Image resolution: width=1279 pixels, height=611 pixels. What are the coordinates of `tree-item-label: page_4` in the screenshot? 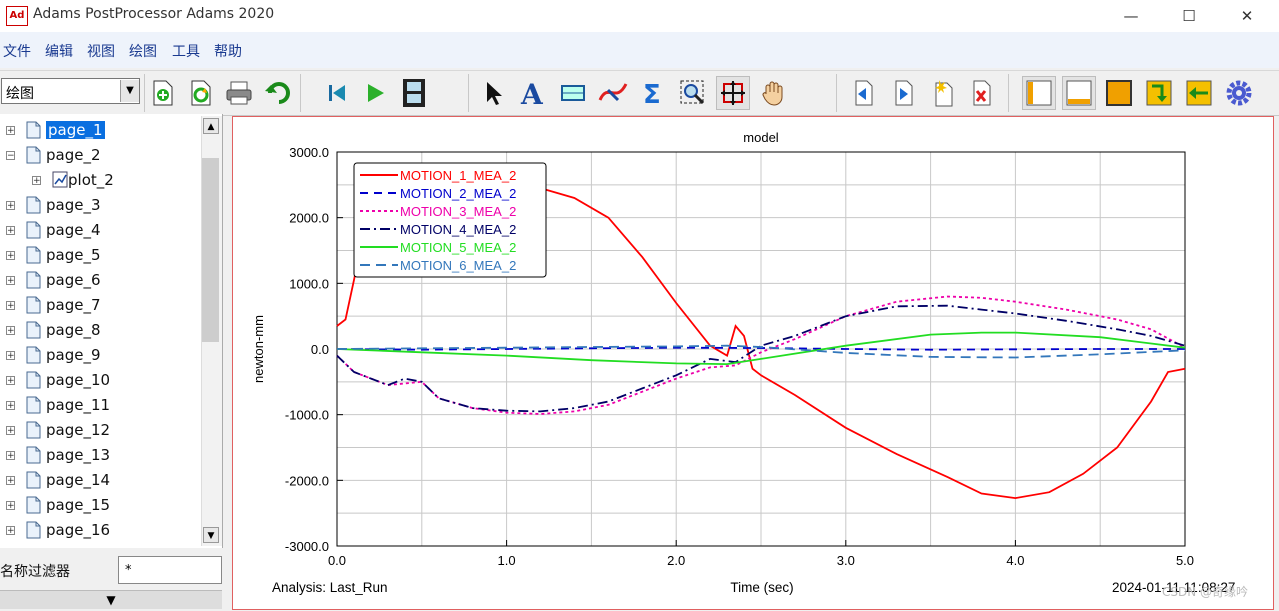 It's located at (73, 230).